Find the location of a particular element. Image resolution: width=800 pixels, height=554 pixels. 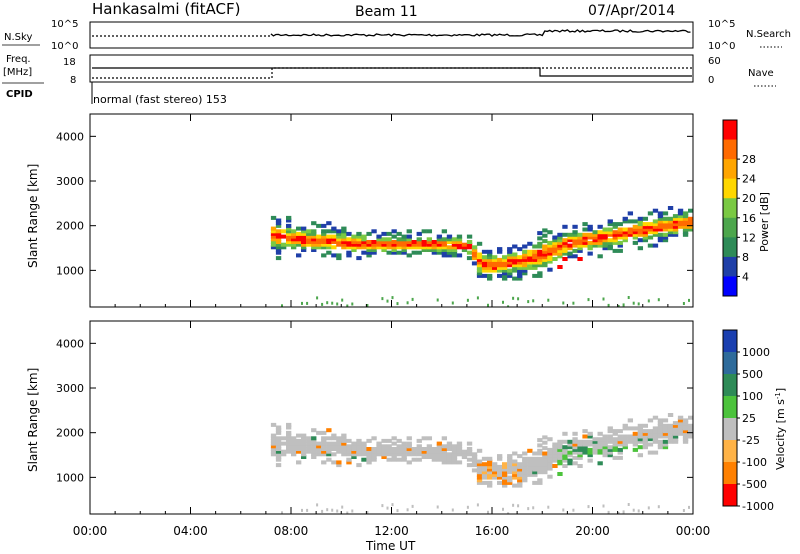

time-xlabel: Time UT is located at coordinates (390, 546).